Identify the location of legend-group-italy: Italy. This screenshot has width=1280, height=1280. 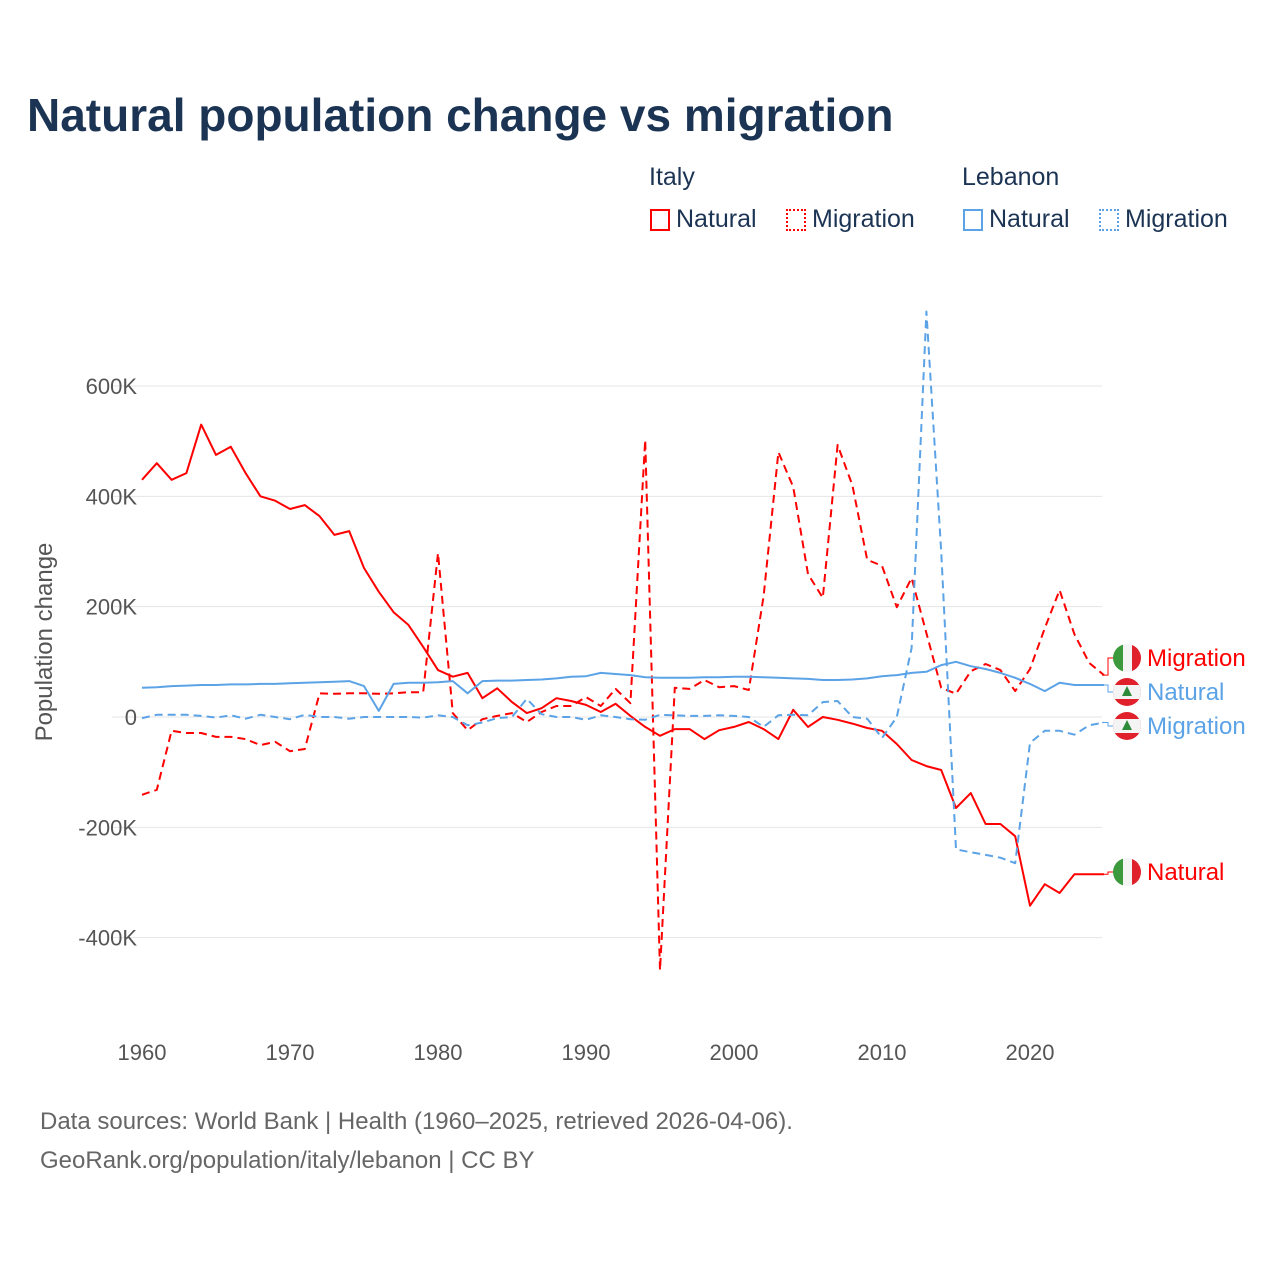
(672, 177).